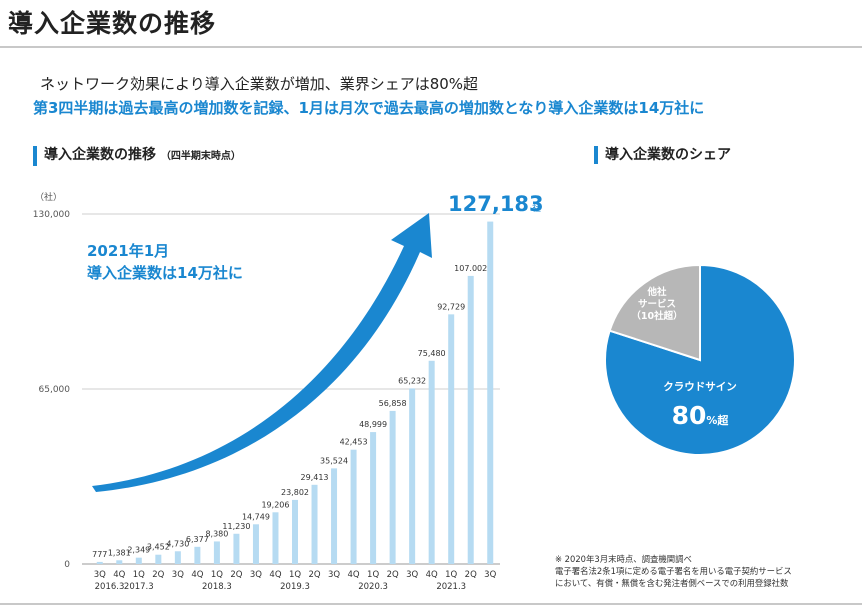 This screenshot has height=610, width=862. I want to click on bar-chart-note: （四半期末時点）, so click(200, 156).